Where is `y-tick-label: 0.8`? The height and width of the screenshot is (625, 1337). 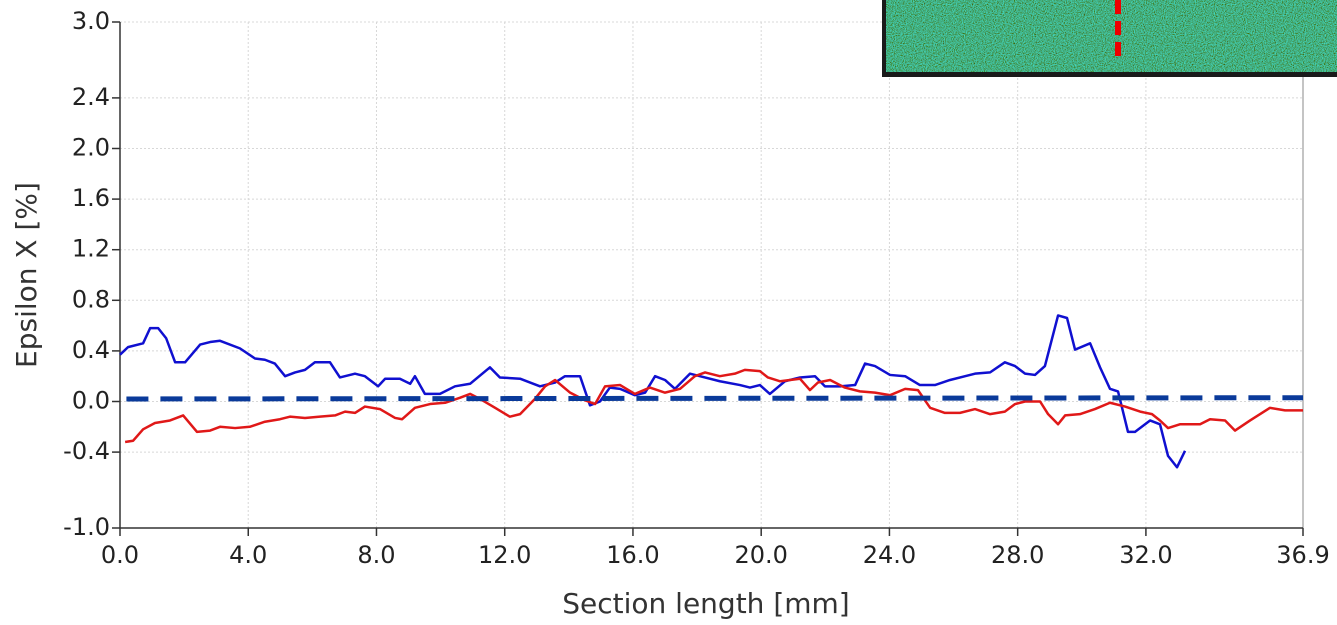
y-tick-label: 0.8 is located at coordinates (91, 299).